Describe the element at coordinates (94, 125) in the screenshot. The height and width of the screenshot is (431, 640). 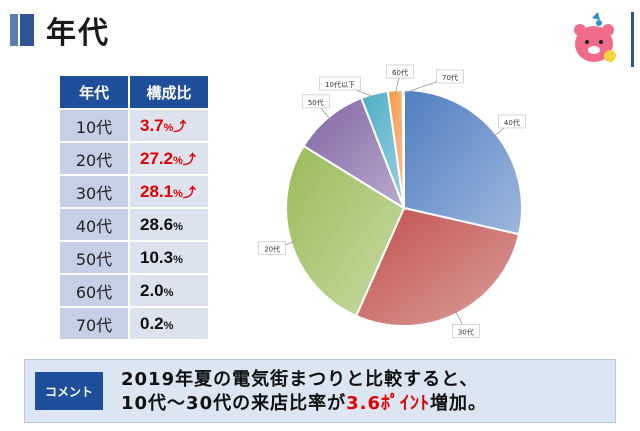
I see `age-cell: 10代` at that location.